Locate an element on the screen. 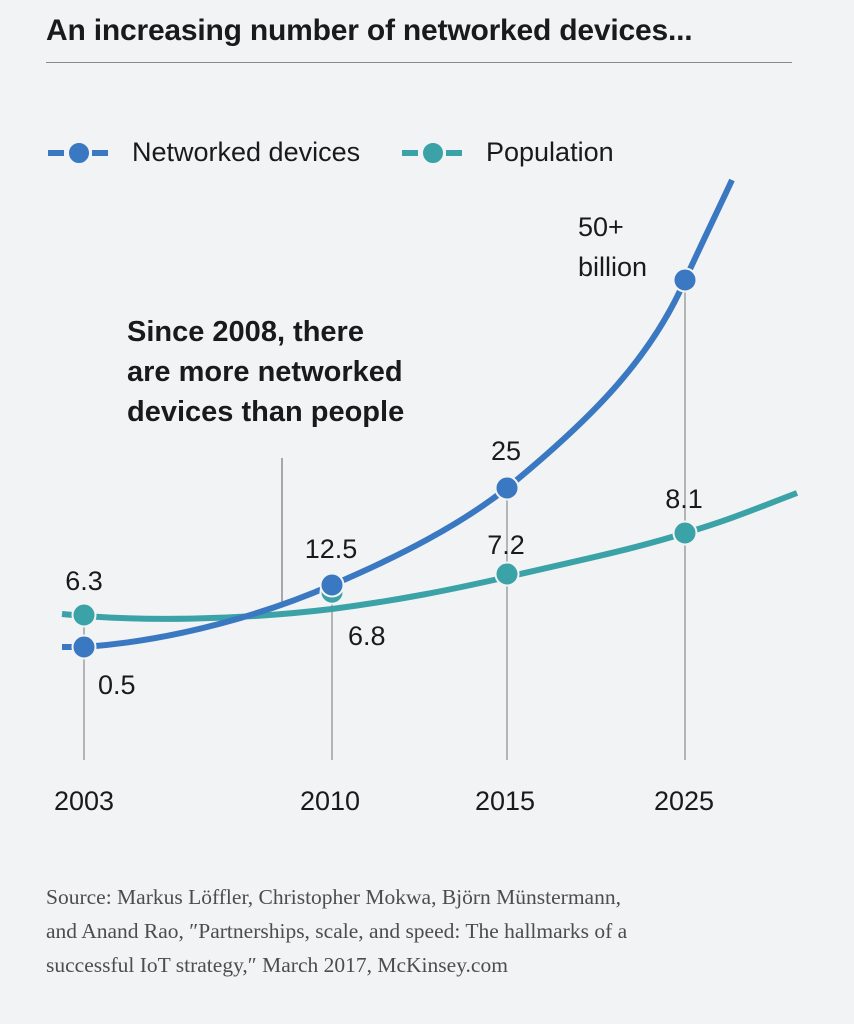 Image resolution: width=854 pixels, height=1024 pixels. population-label-2015: 7.2 is located at coordinates (506, 545).